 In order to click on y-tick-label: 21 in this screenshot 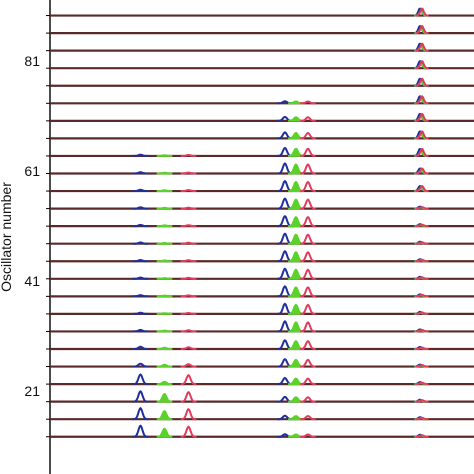, I will do `click(32, 391)`.